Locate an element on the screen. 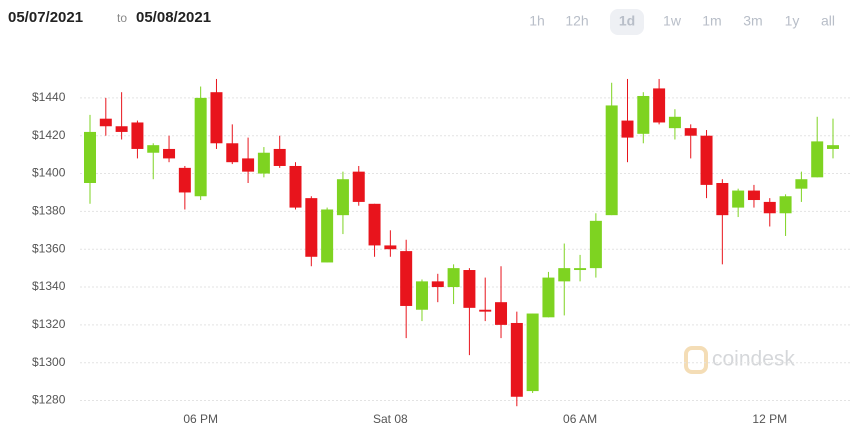 Image resolution: width=868 pixels, height=441 pixels. y-tick-label: $1360 is located at coordinates (49, 248).